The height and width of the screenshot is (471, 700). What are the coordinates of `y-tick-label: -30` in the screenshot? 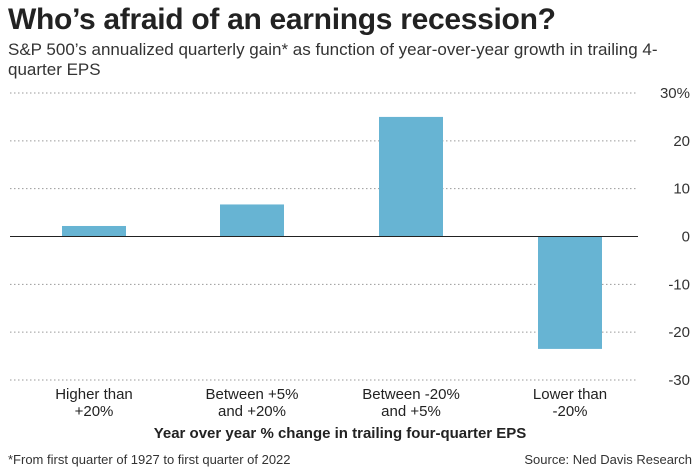 It's located at (679, 380).